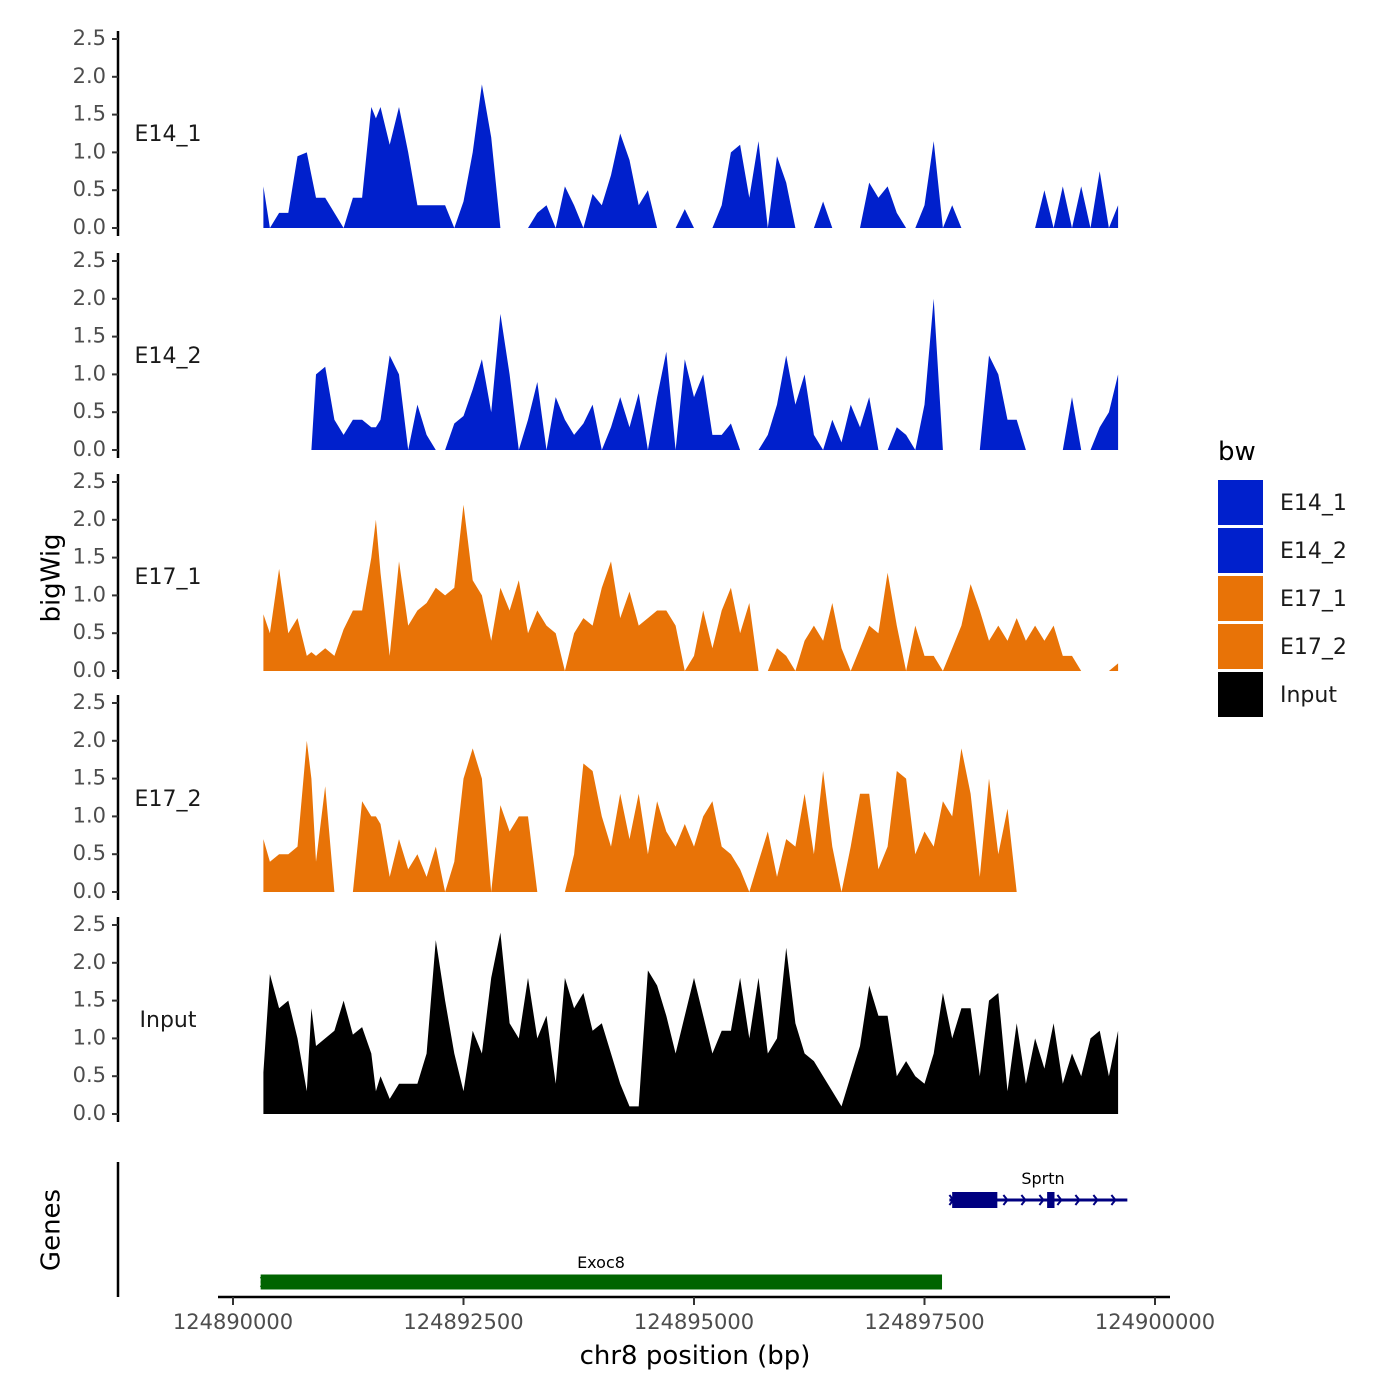 This screenshot has width=1400, height=1400. What do you see at coordinates (601, 1262) in the screenshot?
I see `gene-label: Exoc8` at bounding box center [601, 1262].